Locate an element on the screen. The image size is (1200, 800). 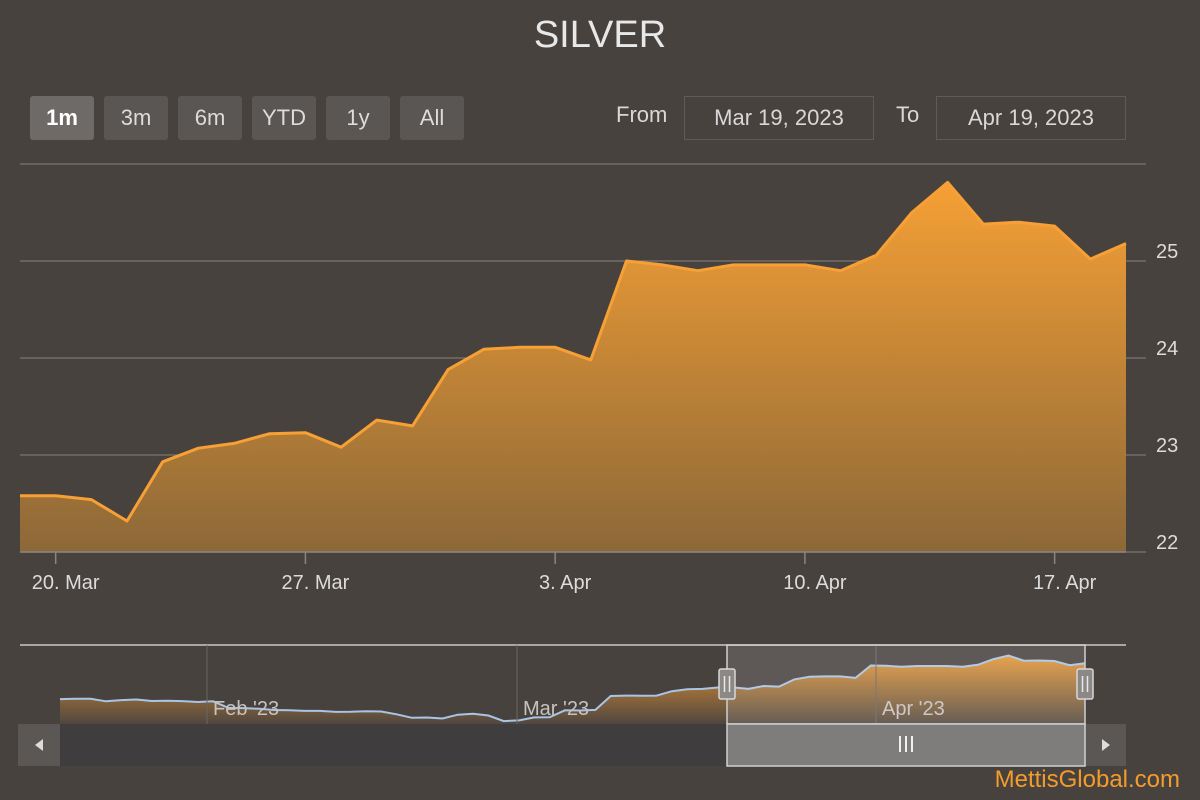
range-button-6m: 6m is located at coordinates (210, 118).